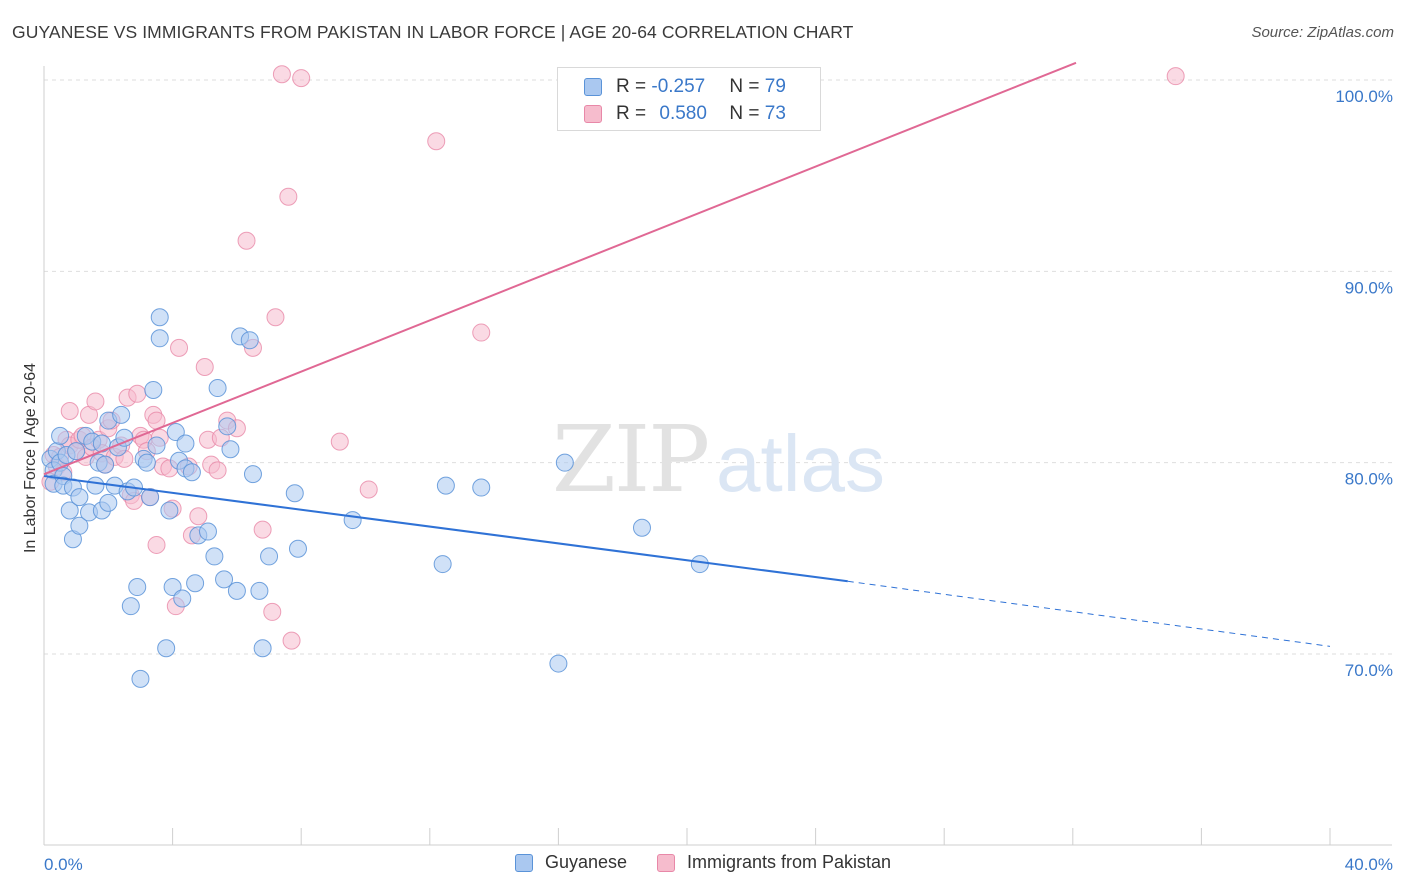 The image size is (1406, 892). I want to click on legend-r-value: 0.580, so click(683, 113).